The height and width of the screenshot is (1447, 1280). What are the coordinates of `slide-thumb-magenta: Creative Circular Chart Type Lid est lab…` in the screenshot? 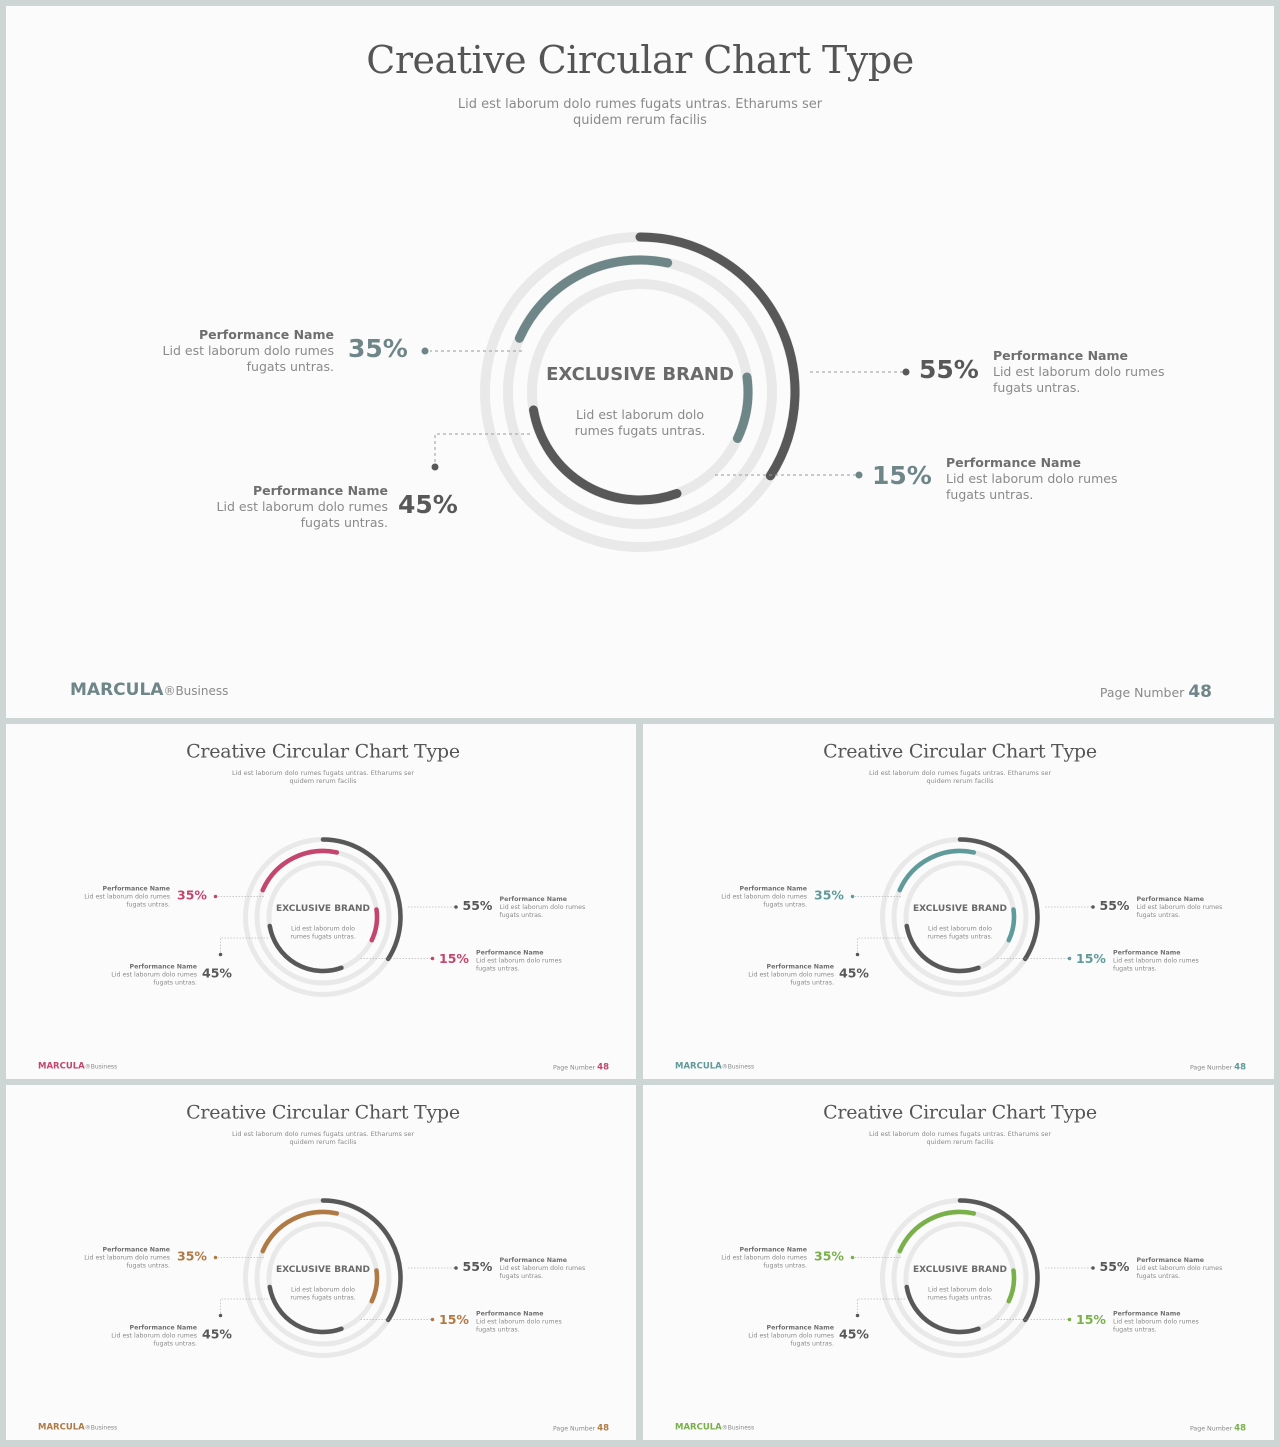 It's located at (321, 901).